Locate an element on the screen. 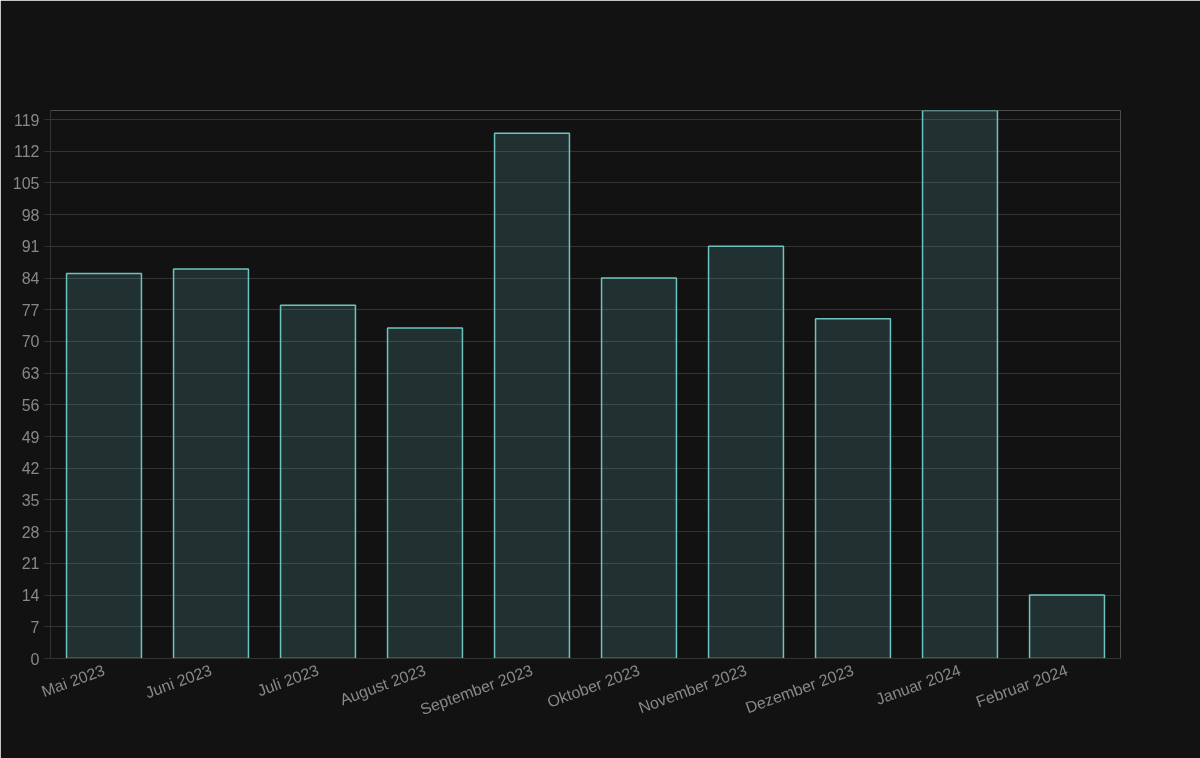  y-tick-label: 0 is located at coordinates (35, 659).